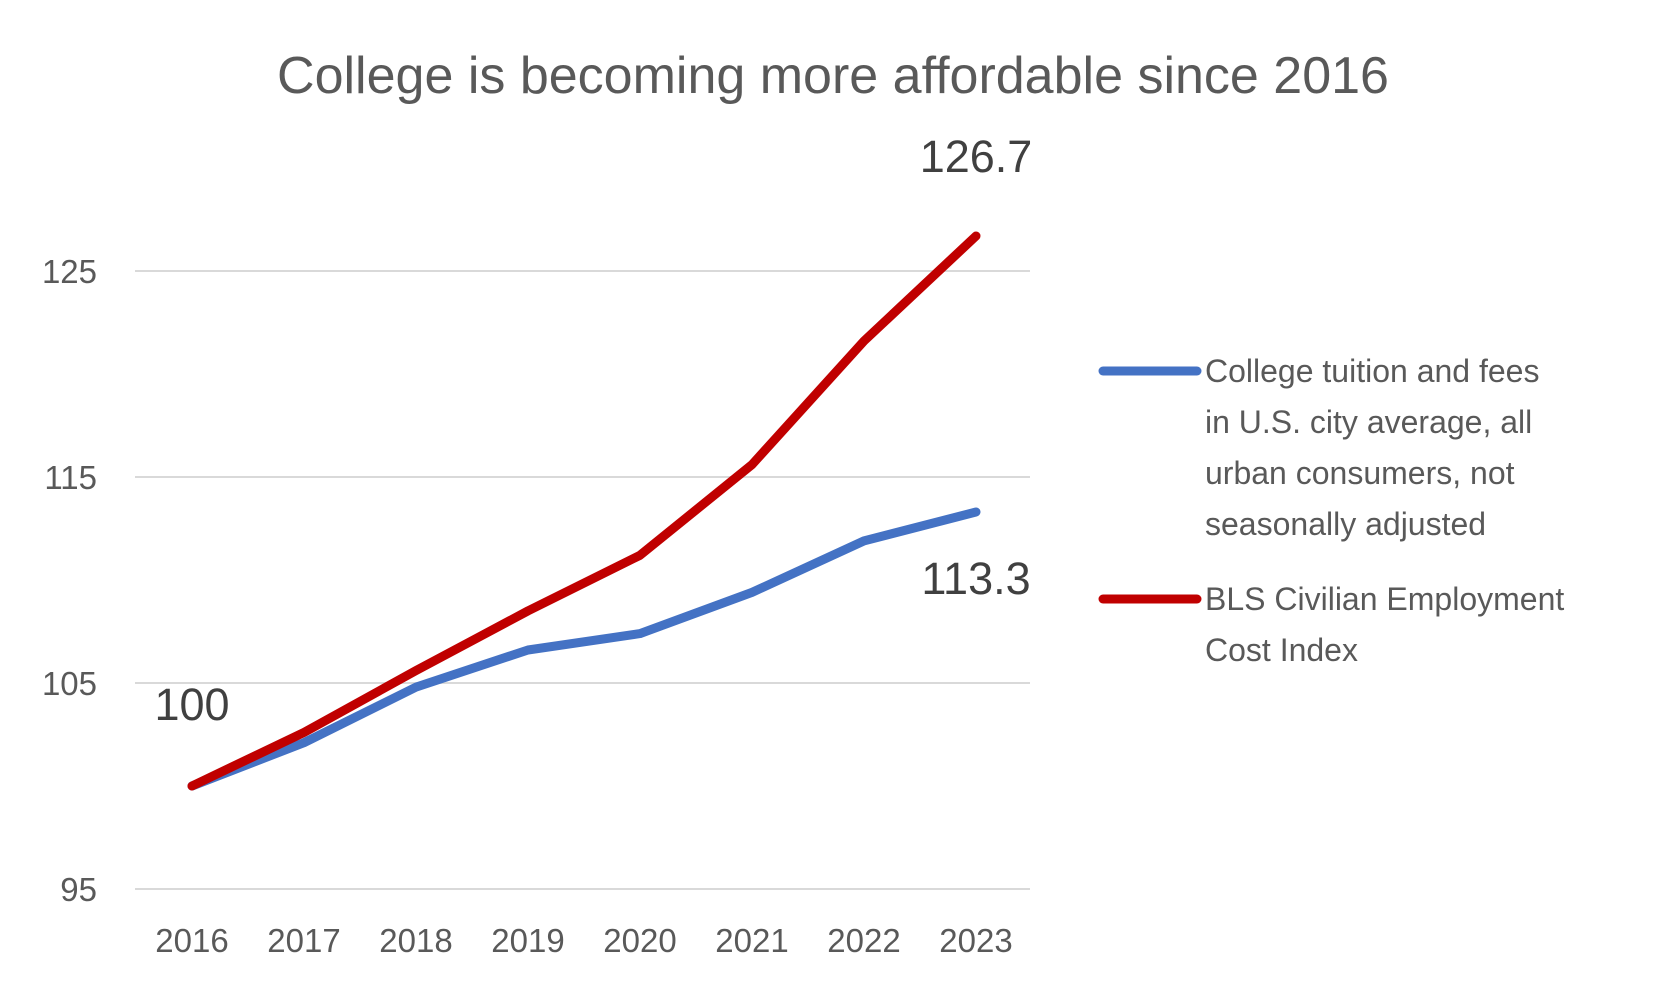  Describe the element at coordinates (975, 578) in the screenshot. I see `data-label: 113.3` at that location.